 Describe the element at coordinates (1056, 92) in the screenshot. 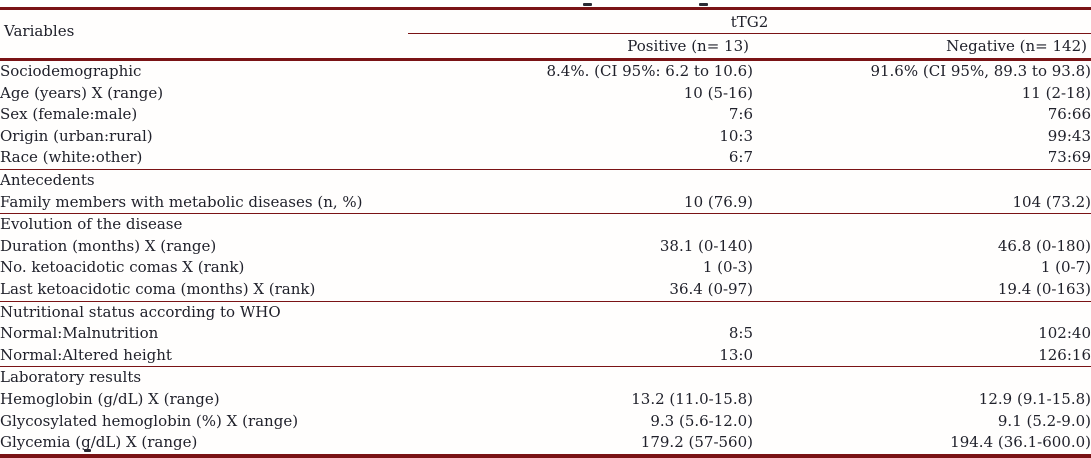

I see `negative-value: 11 (2-18)` at that location.